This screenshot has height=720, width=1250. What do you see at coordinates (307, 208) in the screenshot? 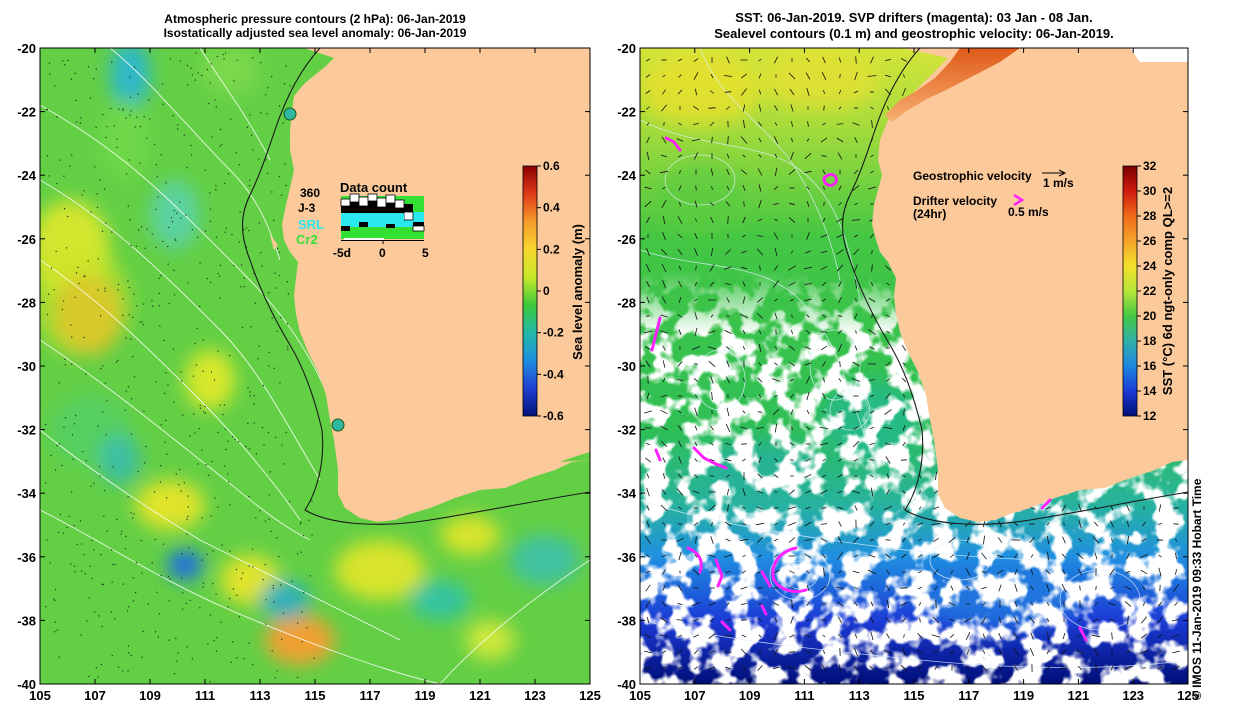
I see `mission-label-j3: J-3` at bounding box center [307, 208].